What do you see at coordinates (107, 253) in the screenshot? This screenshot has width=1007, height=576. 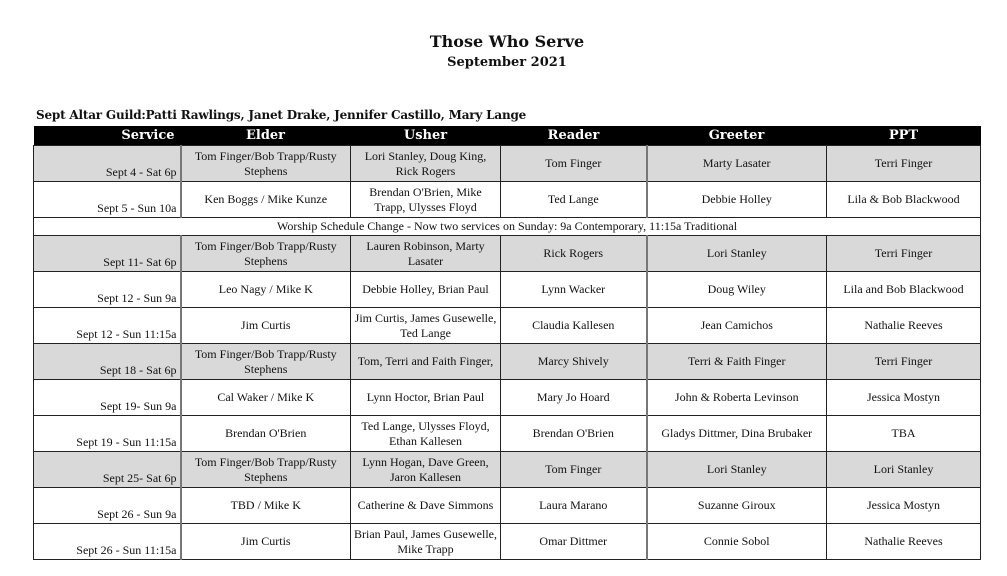 I see `cell-service: Sept 11- Sat 6p` at bounding box center [107, 253].